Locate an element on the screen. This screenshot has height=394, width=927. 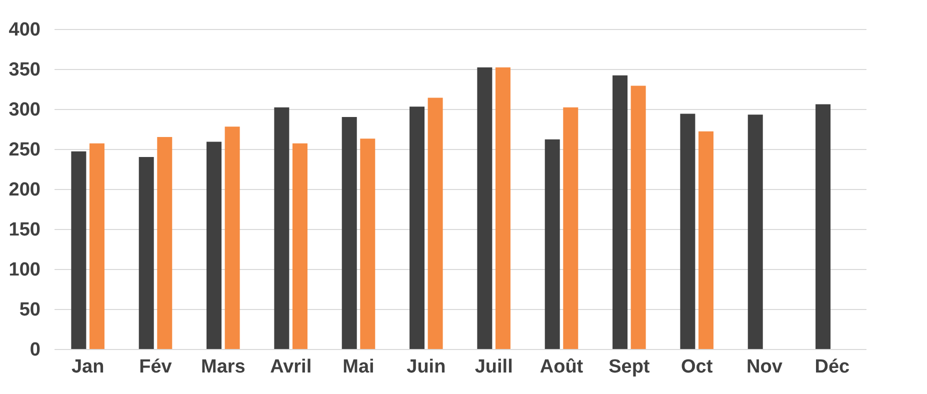
y-tick-label: 150 is located at coordinates (24, 230).